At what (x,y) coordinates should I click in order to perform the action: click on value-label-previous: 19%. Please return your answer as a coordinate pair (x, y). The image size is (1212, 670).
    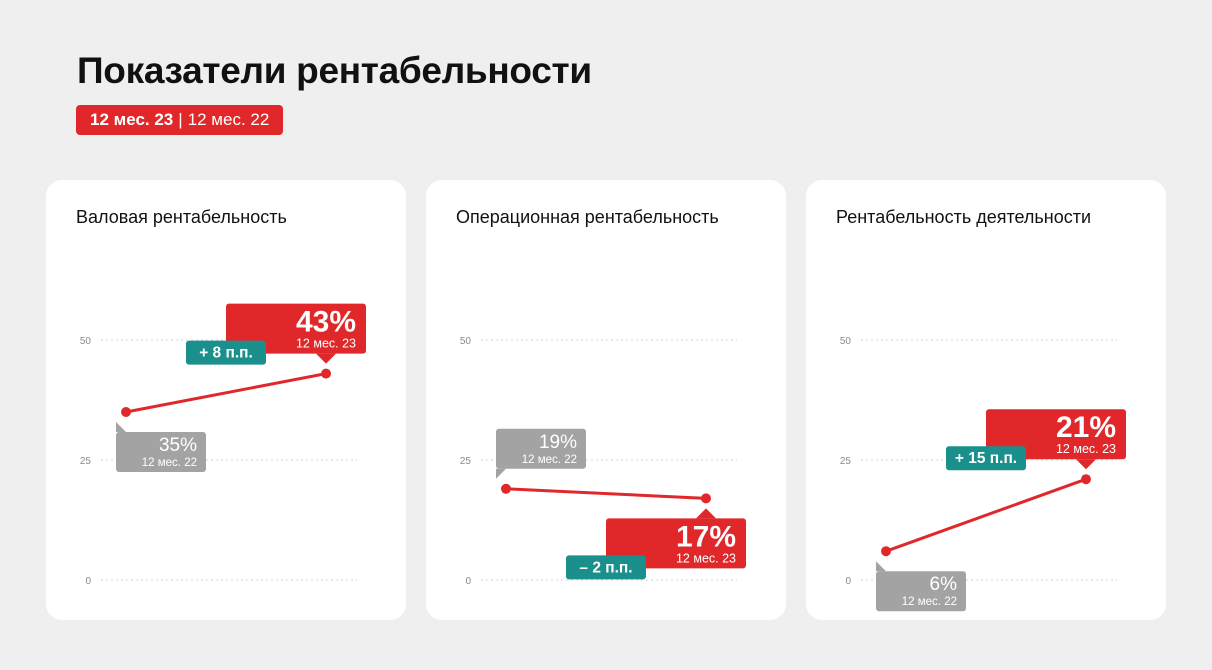
    Looking at the image, I should click on (558, 442).